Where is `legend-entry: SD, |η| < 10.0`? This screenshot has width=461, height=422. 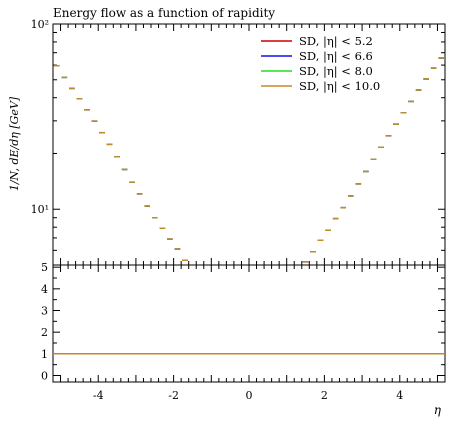 legend-entry: SD, |η| < 10.0 is located at coordinates (339, 86).